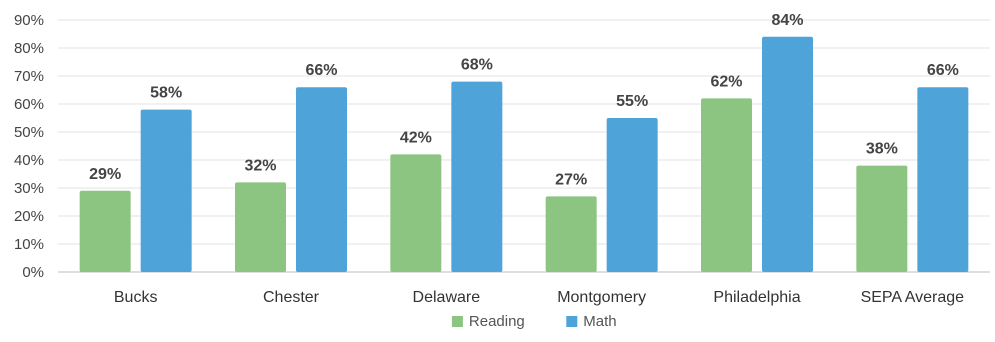 The height and width of the screenshot is (342, 995). What do you see at coordinates (457, 321) in the screenshot?
I see `legend-swatch-reading` at bounding box center [457, 321].